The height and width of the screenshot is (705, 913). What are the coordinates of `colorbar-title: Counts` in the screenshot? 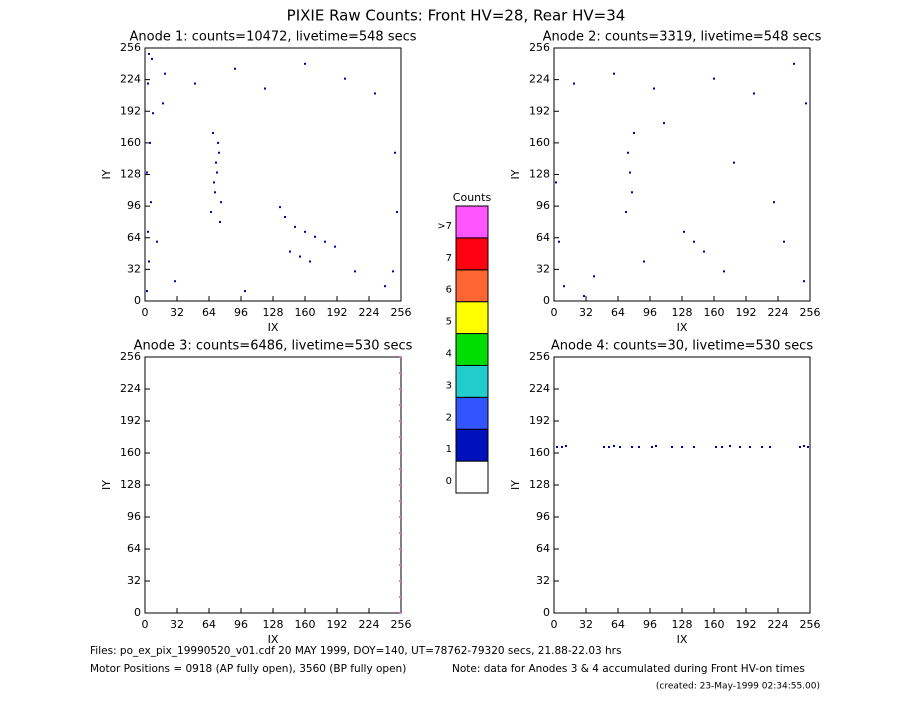 It's located at (472, 197).